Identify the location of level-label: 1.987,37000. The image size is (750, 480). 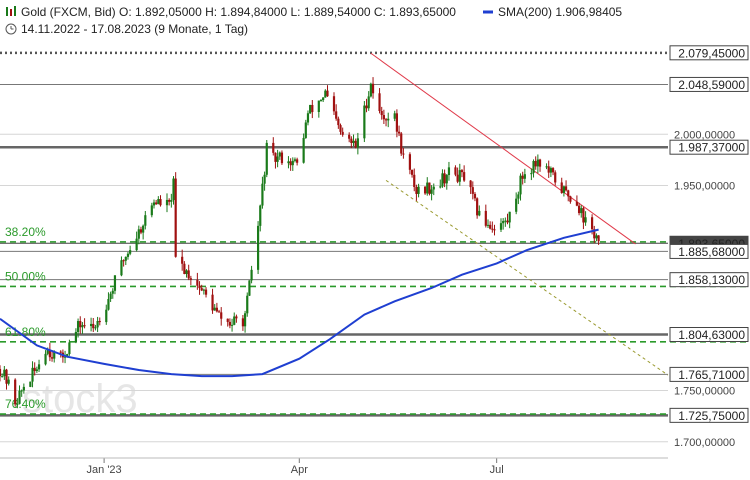
(711, 148).